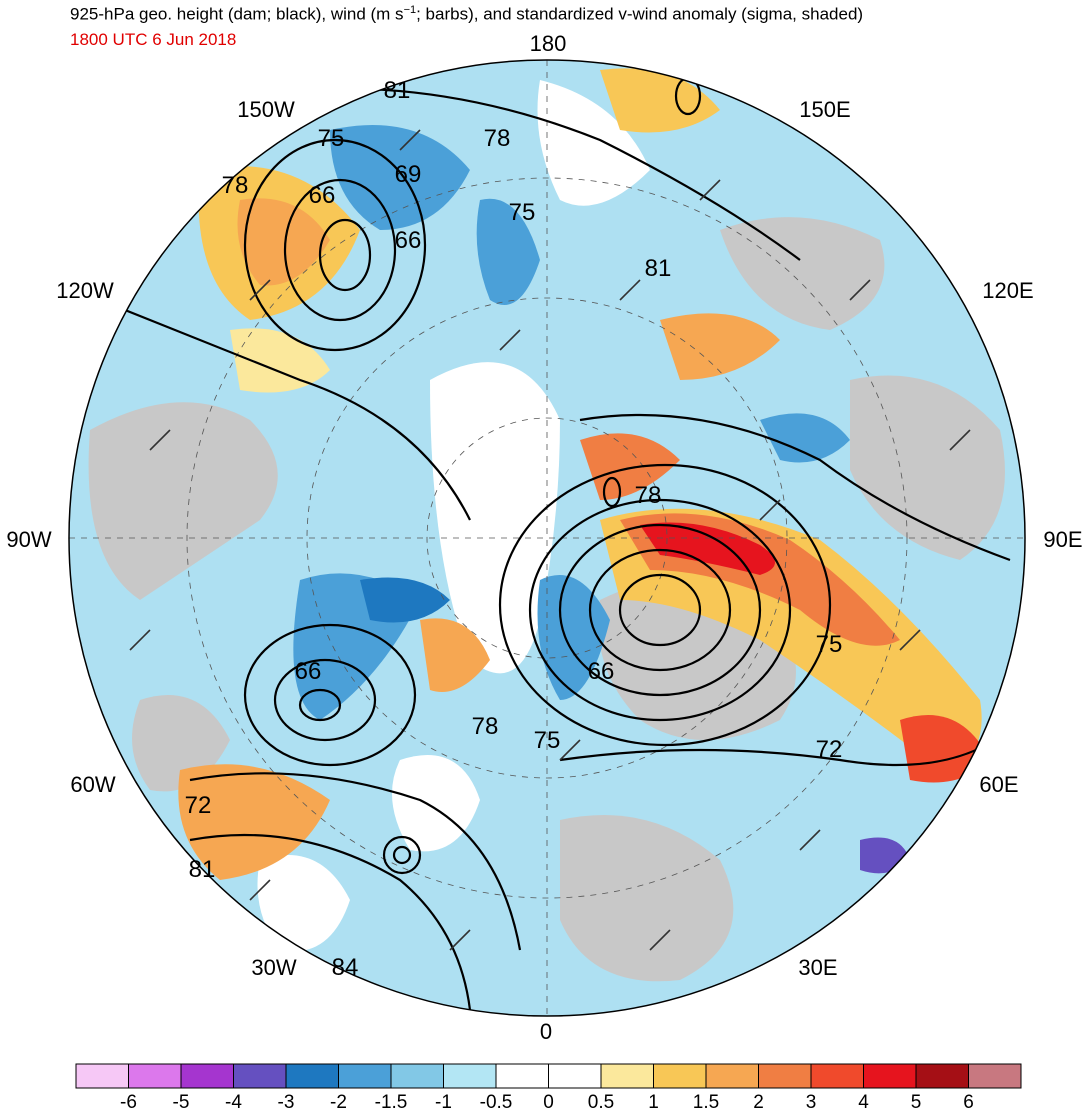  What do you see at coordinates (85, 290) in the screenshot?
I see `lon-label-120w: 120W` at bounding box center [85, 290].